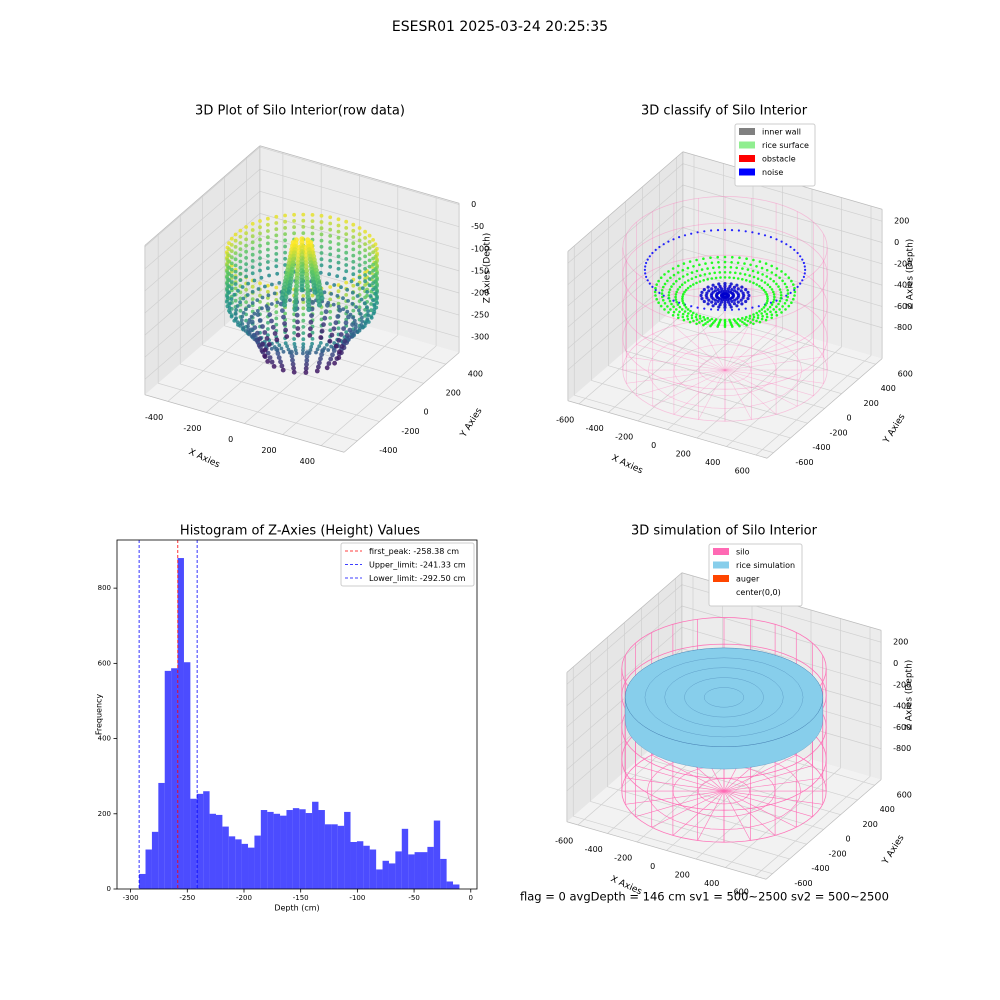 The width and height of the screenshot is (1000, 1000). Describe the element at coordinates (712, 462) in the screenshot. I see `x-tick-label: 400` at that location.